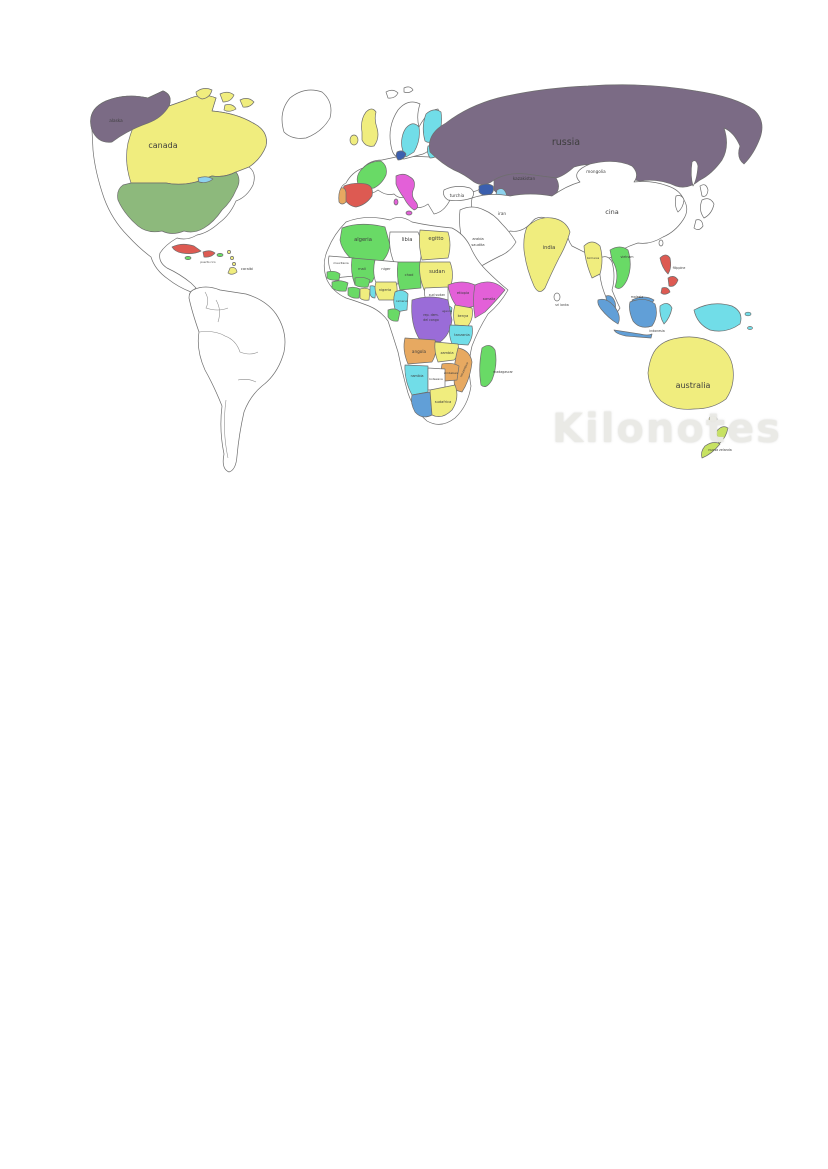 This screenshot has height=1169, width=828. What do you see at coordinates (562, 305) in the screenshot?
I see `label-sri-lanka: sri lanka` at bounding box center [562, 305].